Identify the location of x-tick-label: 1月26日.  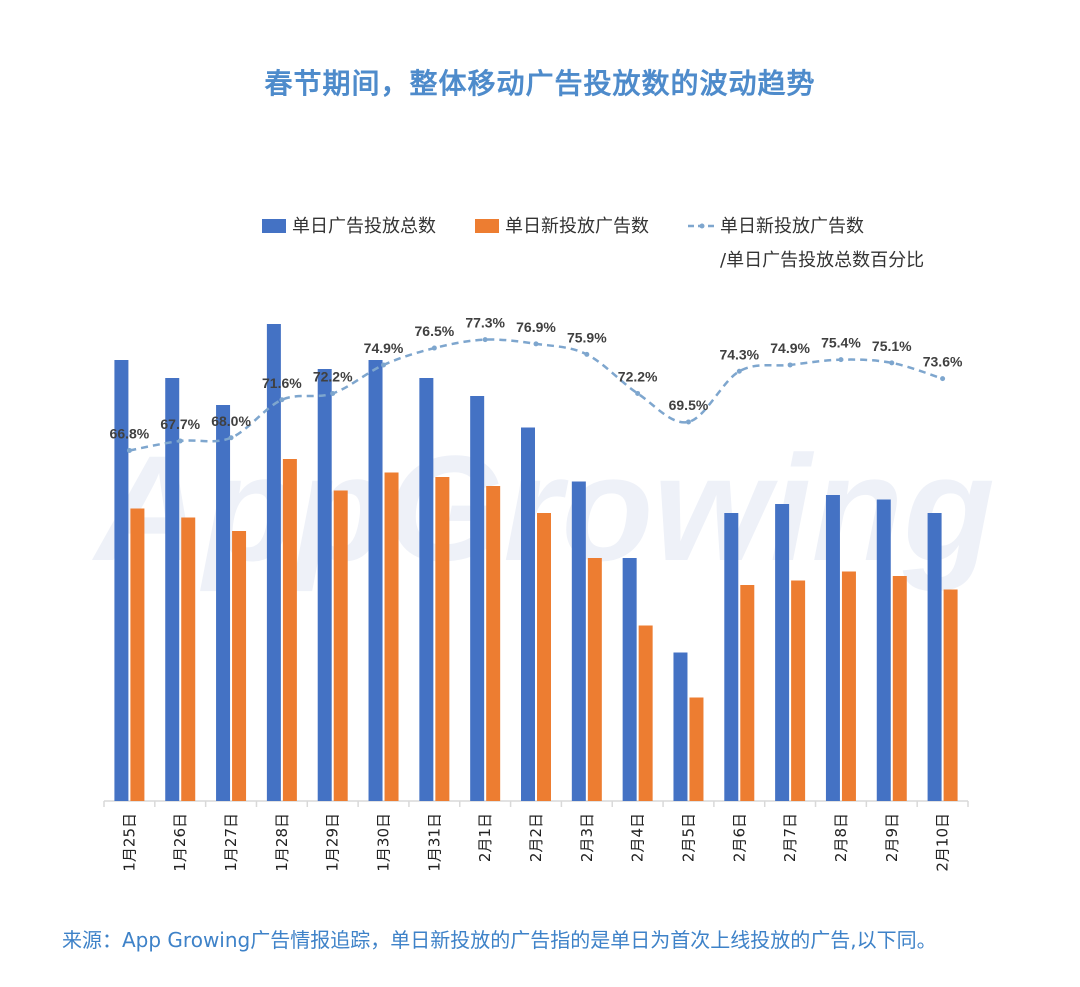
(180, 842).